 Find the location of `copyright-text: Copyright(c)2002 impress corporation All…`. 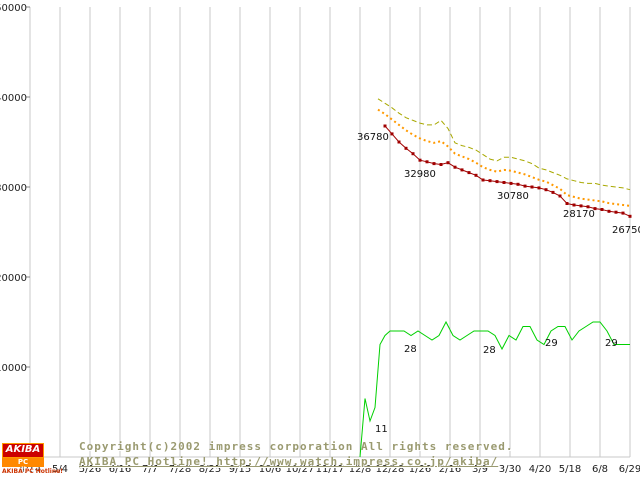

copyright-text: Copyright(c)2002 impress corporation All… is located at coordinates (296, 446).